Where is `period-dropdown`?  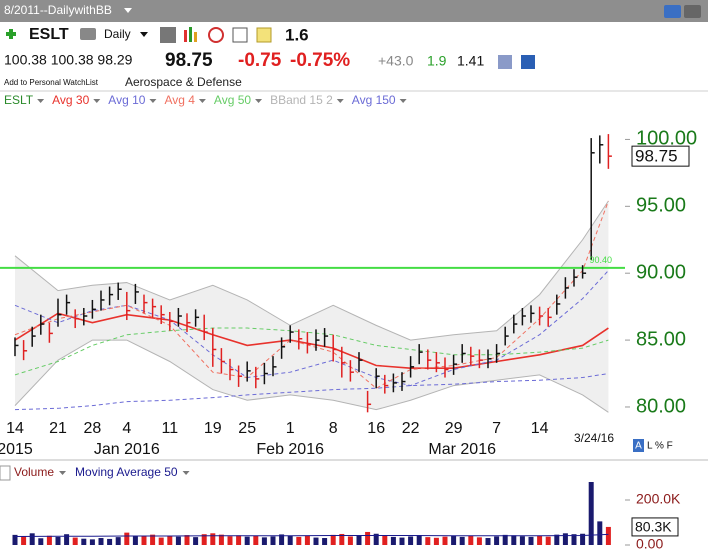
period-dropdown is located at coordinates (144, 34).